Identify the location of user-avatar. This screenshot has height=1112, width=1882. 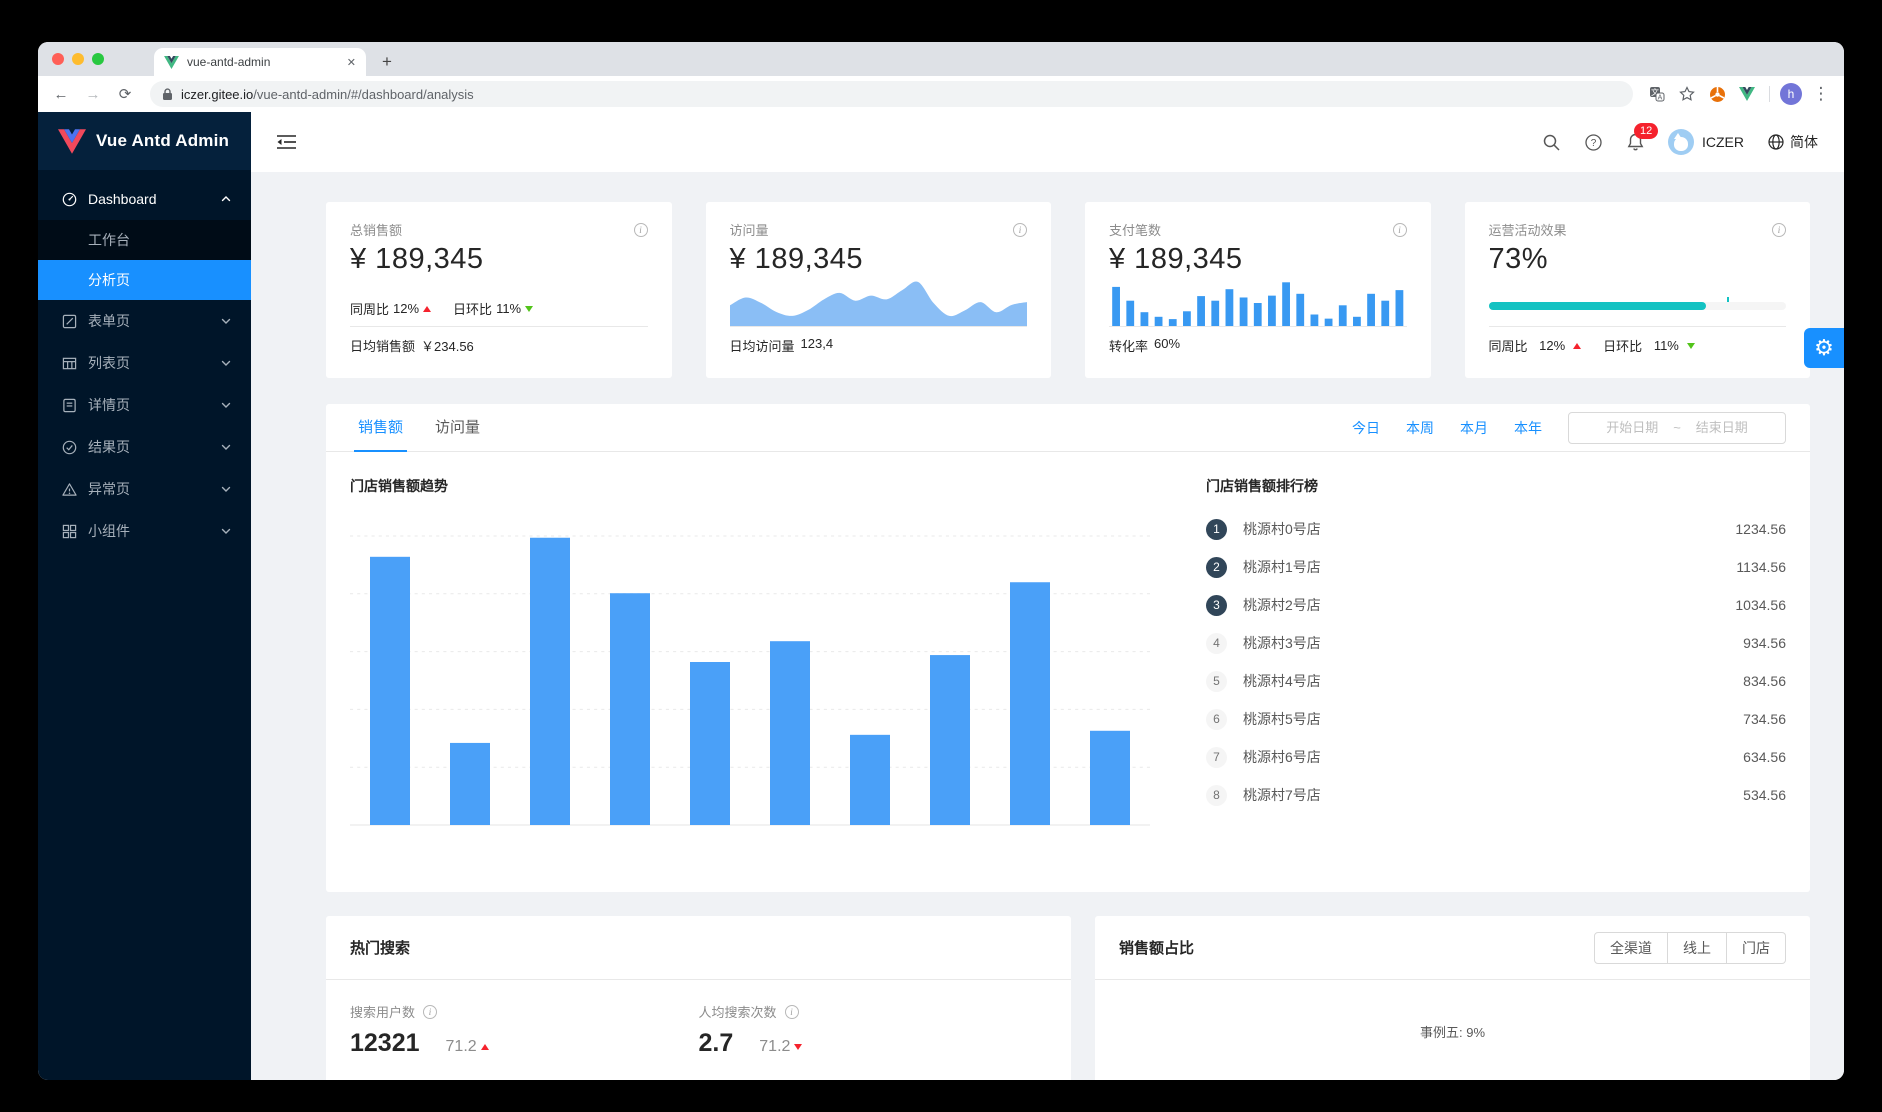
(1681, 142).